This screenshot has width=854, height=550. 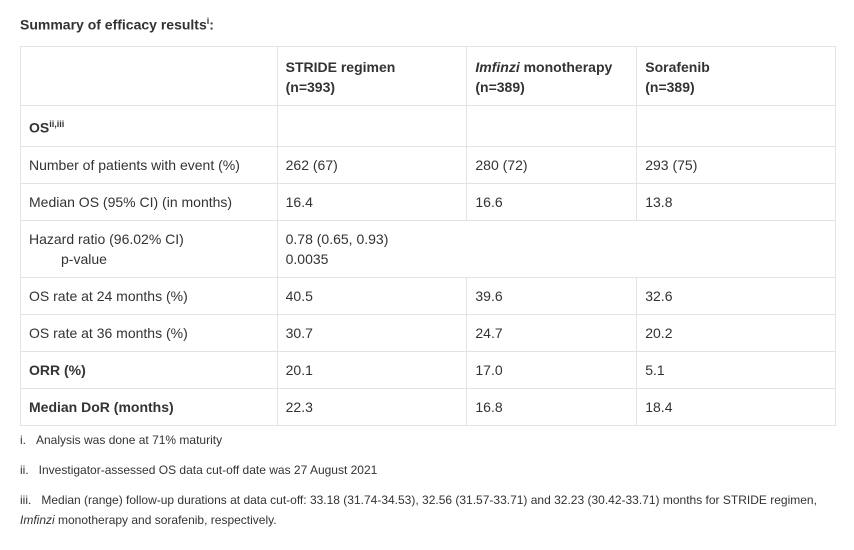 I want to click on hazard-value-cell: 0.78 (0.65, 0.93) 0.0035, so click(x=556, y=248).